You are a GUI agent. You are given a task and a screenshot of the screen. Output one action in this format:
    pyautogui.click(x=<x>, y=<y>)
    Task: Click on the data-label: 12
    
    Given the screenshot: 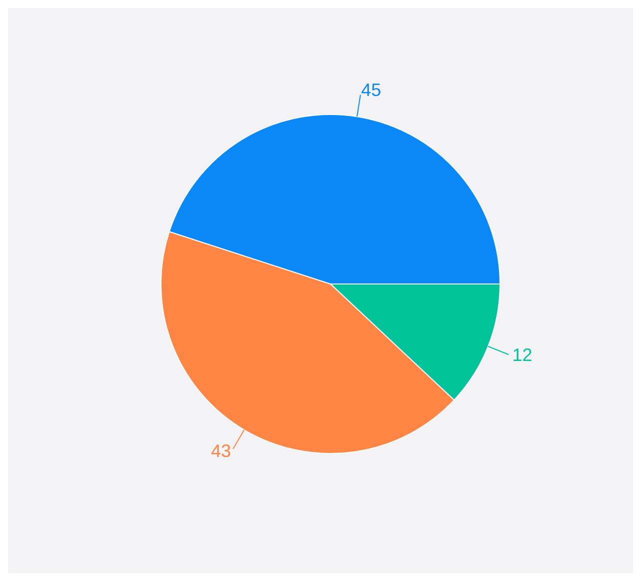 What is the action you would take?
    pyautogui.click(x=522, y=354)
    